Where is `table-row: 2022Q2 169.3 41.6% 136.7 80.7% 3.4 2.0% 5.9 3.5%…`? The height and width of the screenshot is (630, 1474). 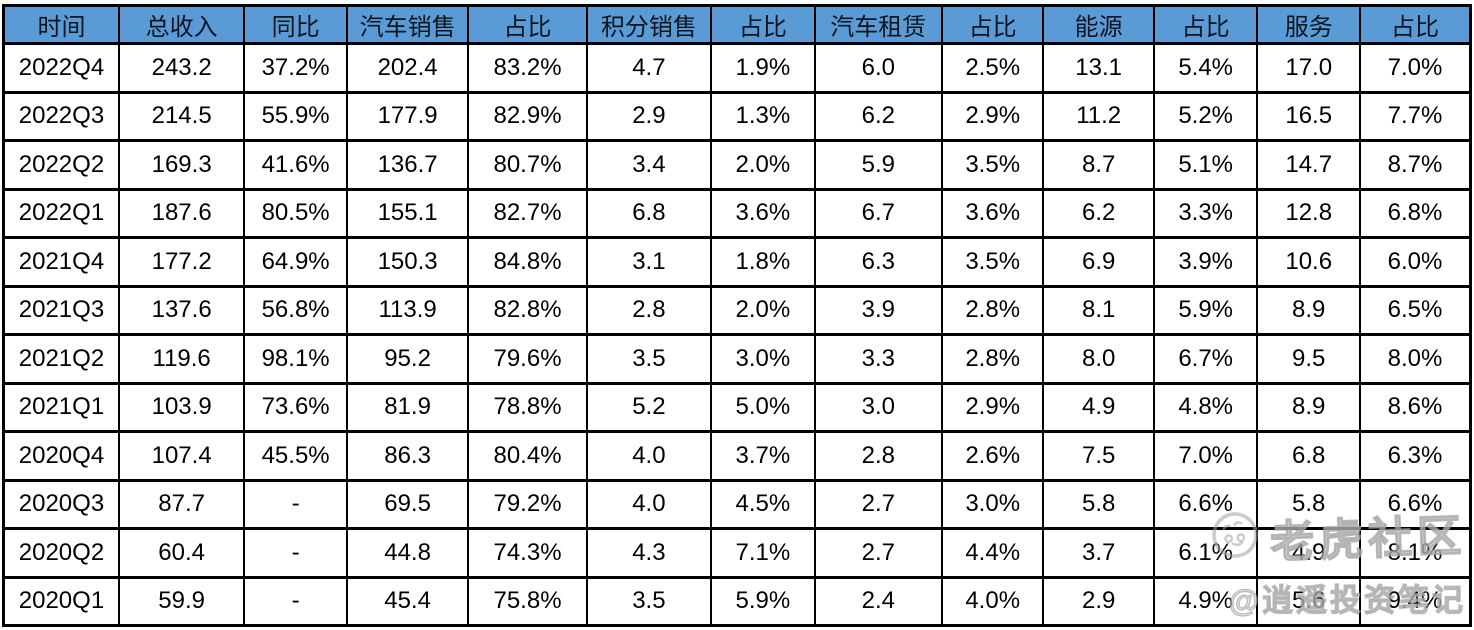
table-row: 2022Q2 169.3 41.6% 136.7 80.7% 3.4 2.0% 5.9 3.5%… is located at coordinates (737, 165).